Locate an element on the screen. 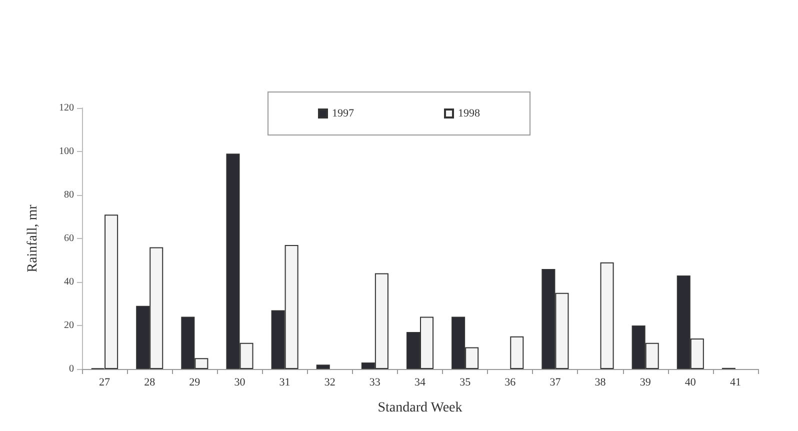  x-axis-title: Standard Week is located at coordinates (420, 408).